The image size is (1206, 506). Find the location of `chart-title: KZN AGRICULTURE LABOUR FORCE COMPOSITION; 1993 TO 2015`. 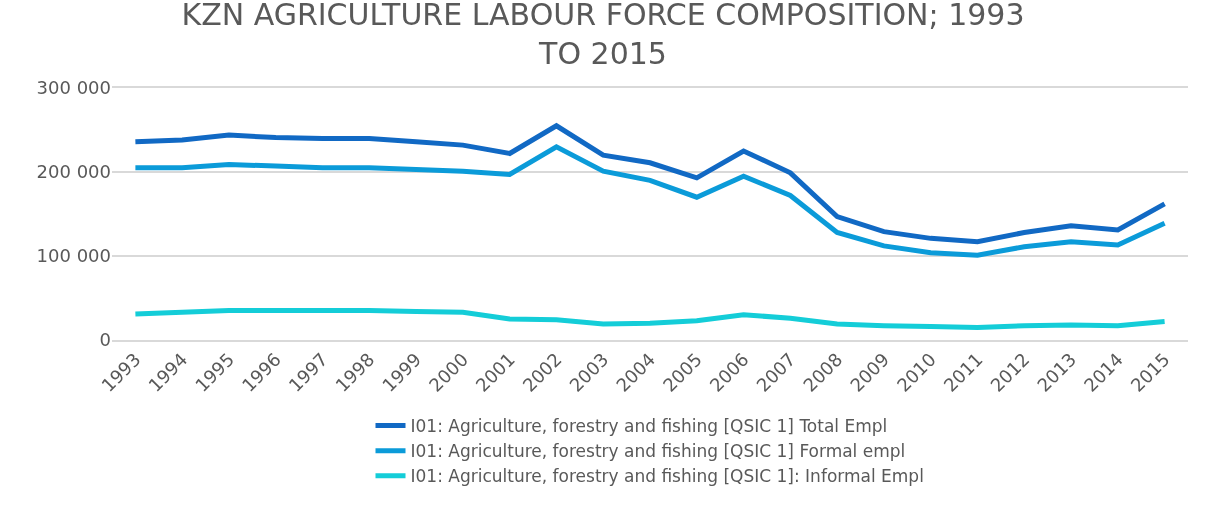

chart-title: KZN AGRICULTURE LABOUR FORCE COMPOSITION; 1993 TO 2015 is located at coordinates (603, 36).